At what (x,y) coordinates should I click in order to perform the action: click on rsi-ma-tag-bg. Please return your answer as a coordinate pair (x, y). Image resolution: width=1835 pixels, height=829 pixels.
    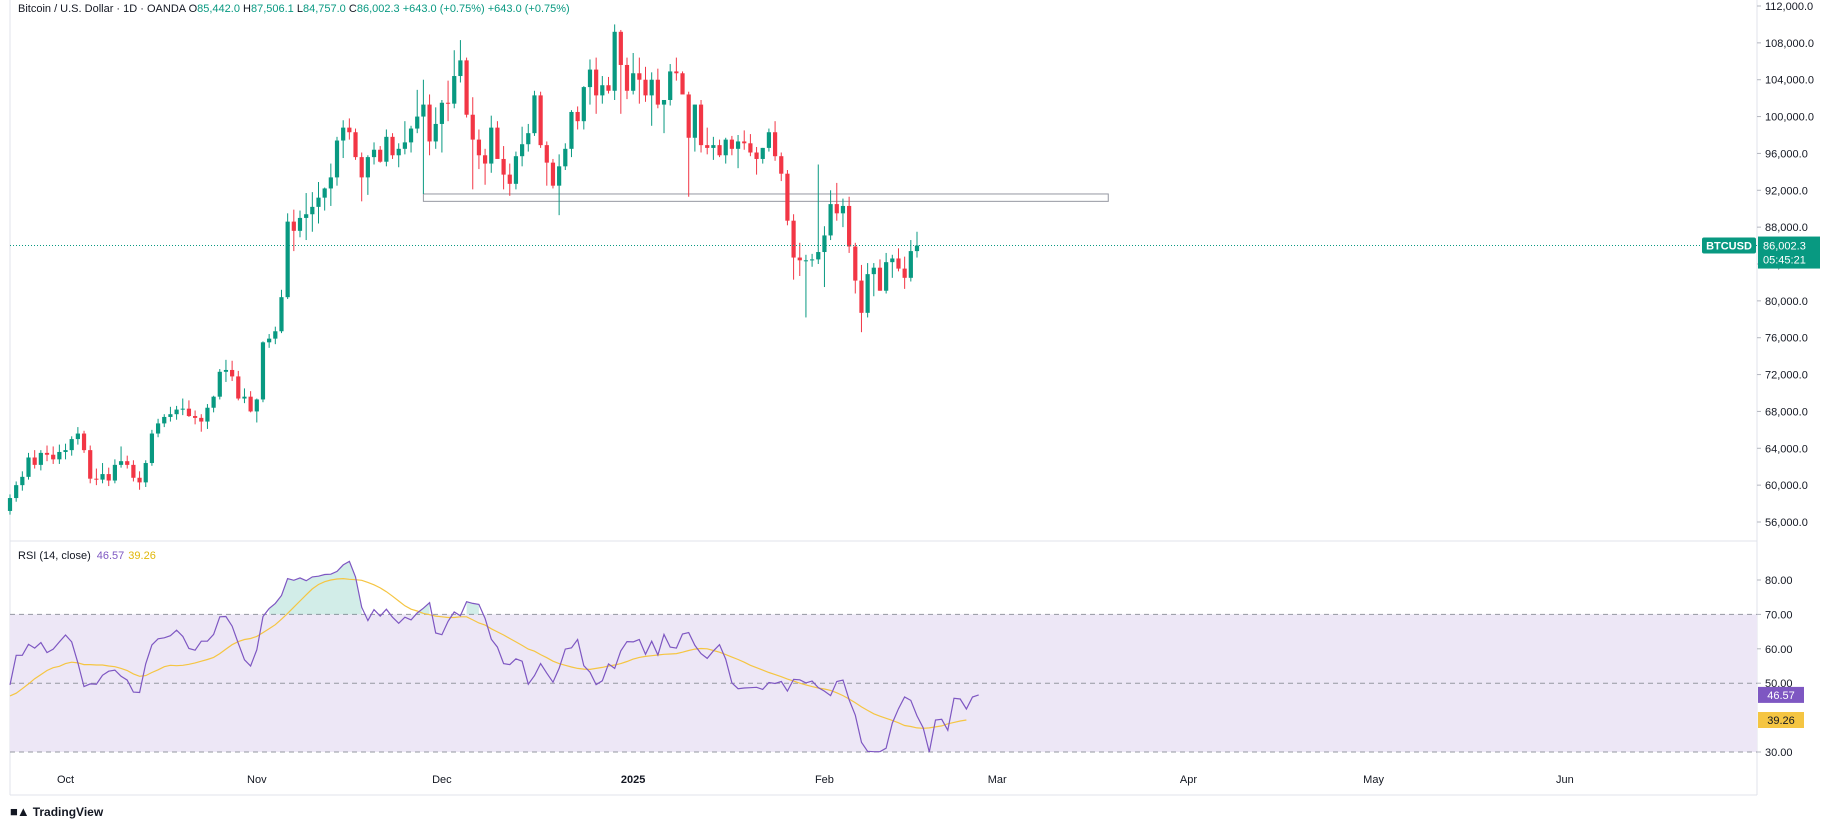
    Looking at the image, I should click on (1781, 720).